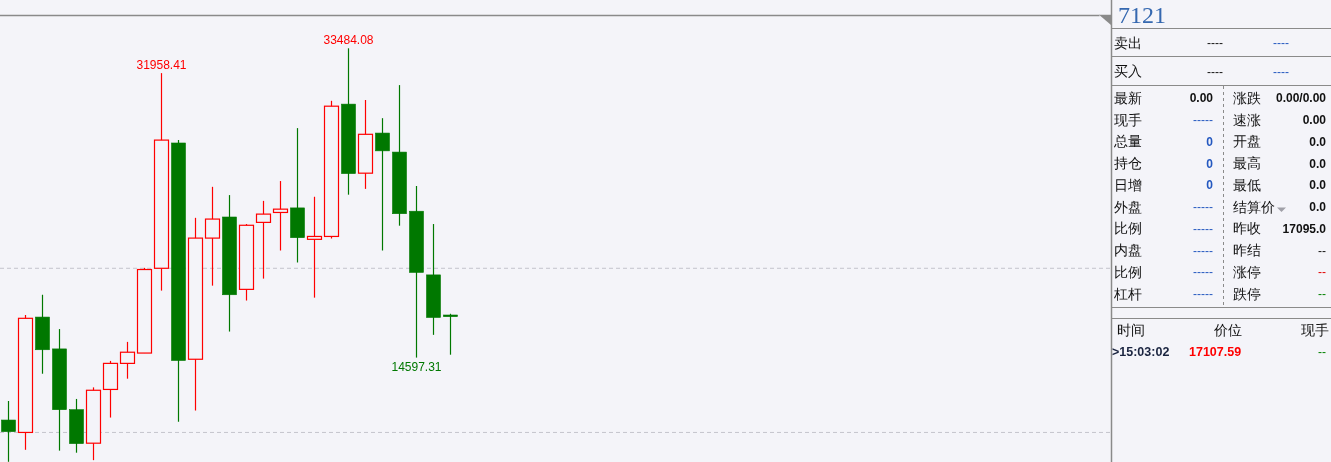 Image resolution: width=1331 pixels, height=462 pixels. I want to click on text: 买入, so click(1128, 72).